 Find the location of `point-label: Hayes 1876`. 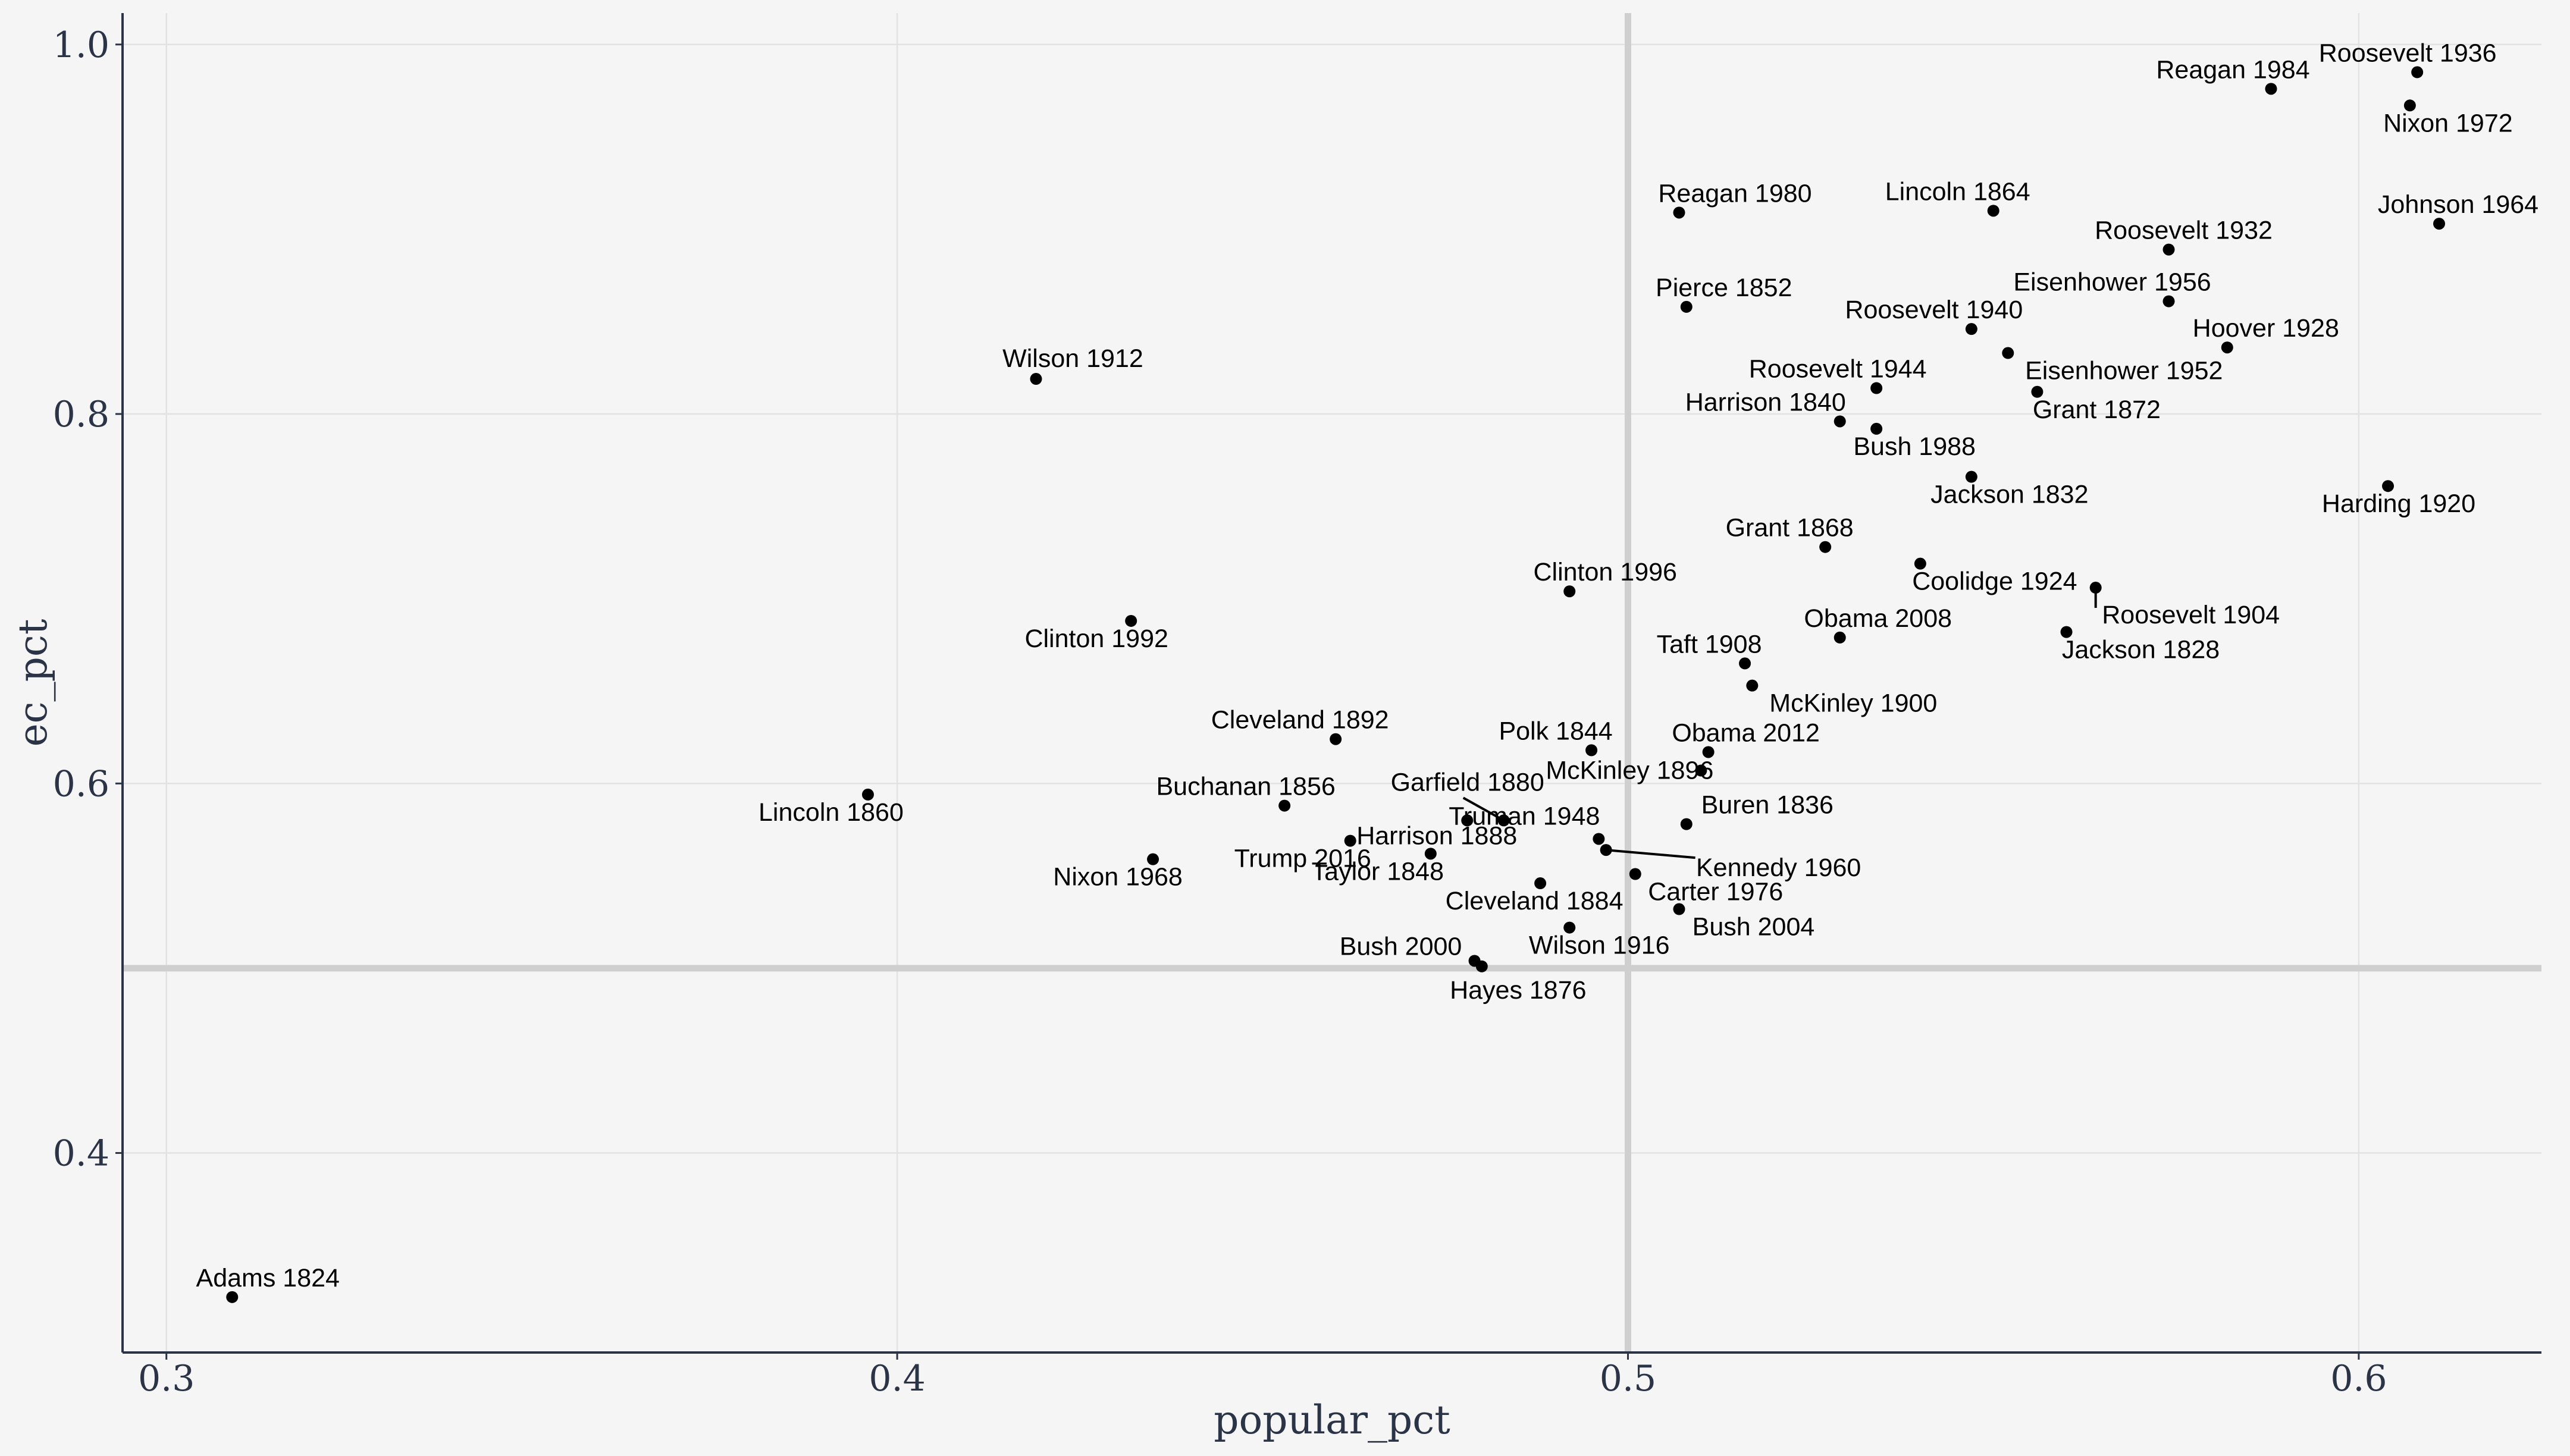

point-label: Hayes 1876 is located at coordinates (1518, 990).